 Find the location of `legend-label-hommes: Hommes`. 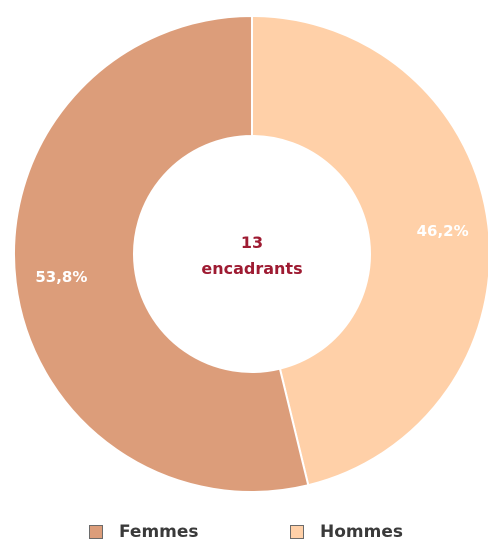

legend-label-hommes: Hommes is located at coordinates (361, 532).